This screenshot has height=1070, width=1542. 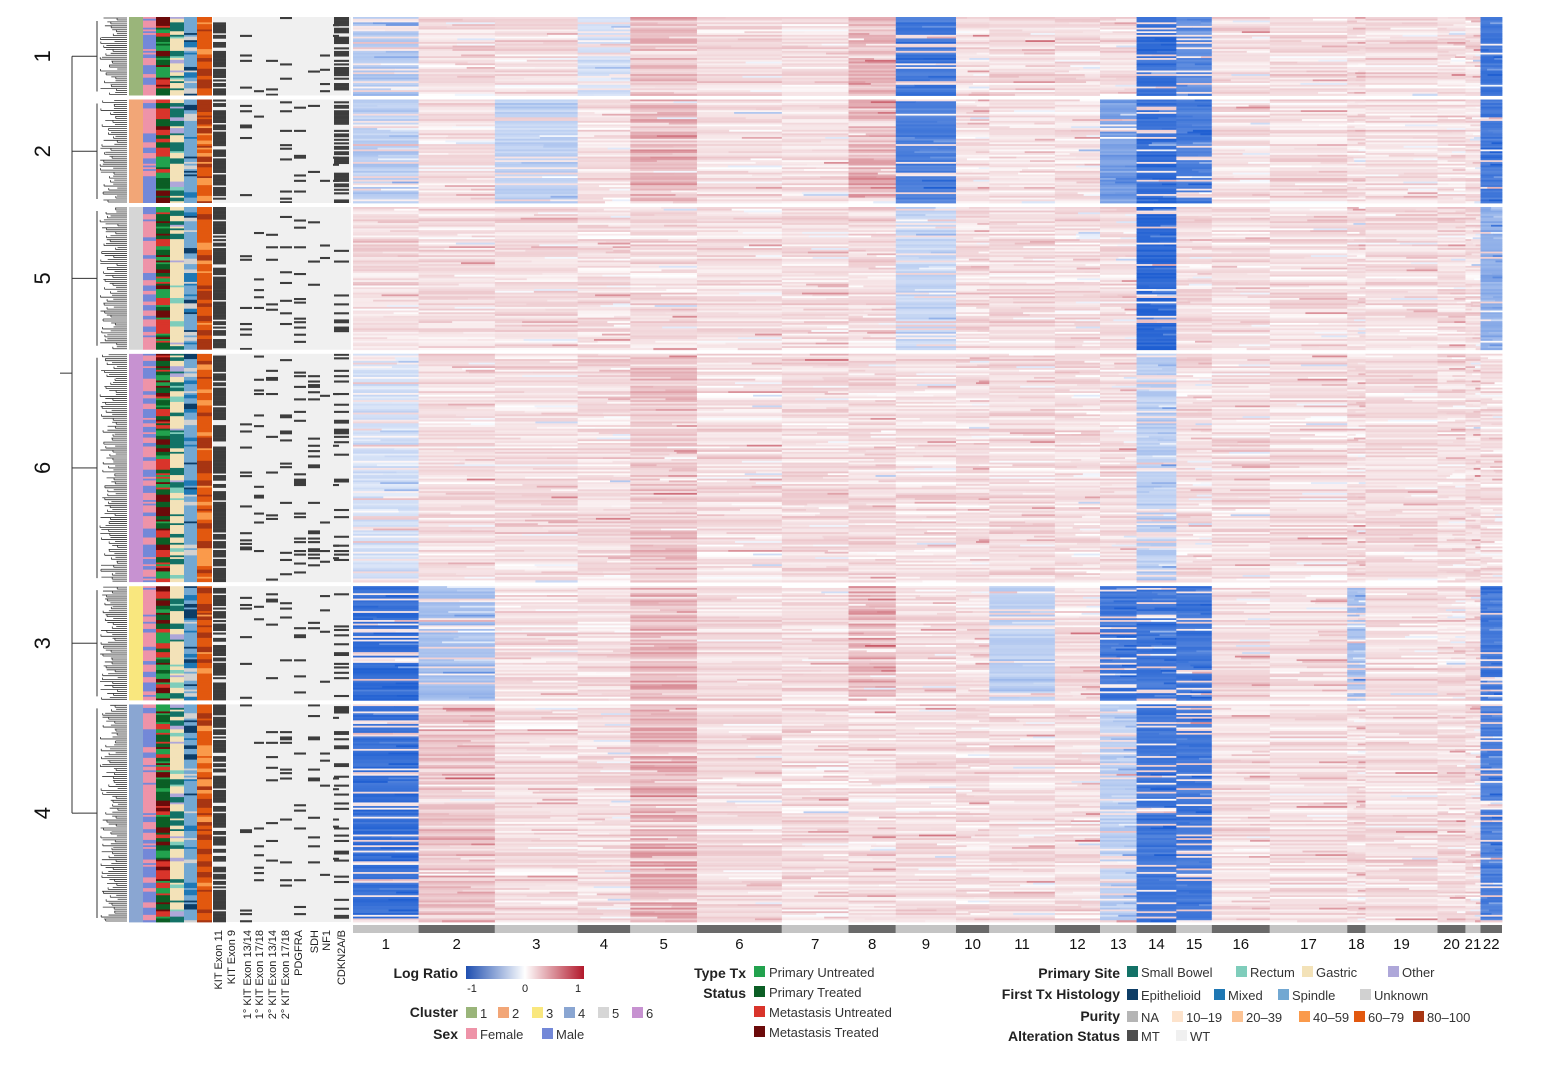 What do you see at coordinates (111, 468) in the screenshot?
I see `dendrogram-branch` at bounding box center [111, 468].